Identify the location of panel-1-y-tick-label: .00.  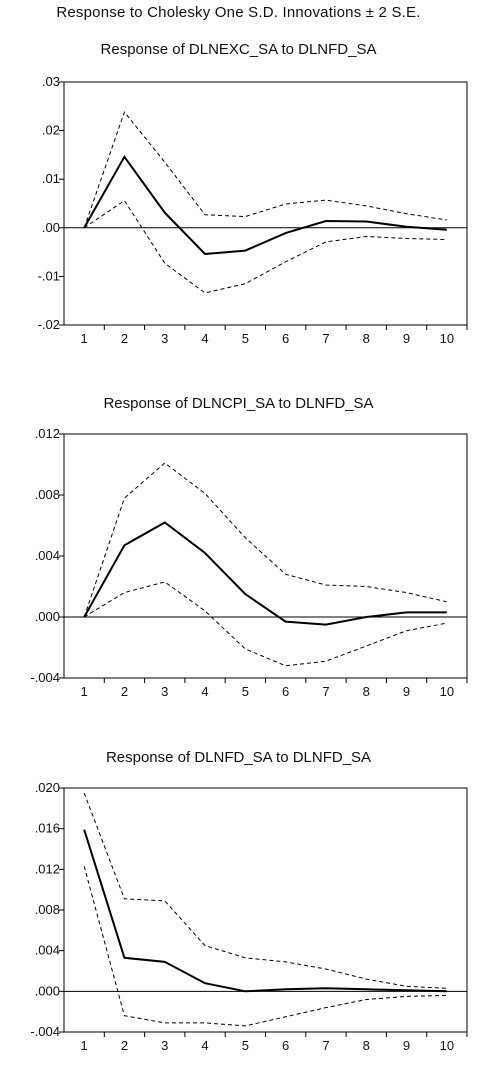
(51, 227).